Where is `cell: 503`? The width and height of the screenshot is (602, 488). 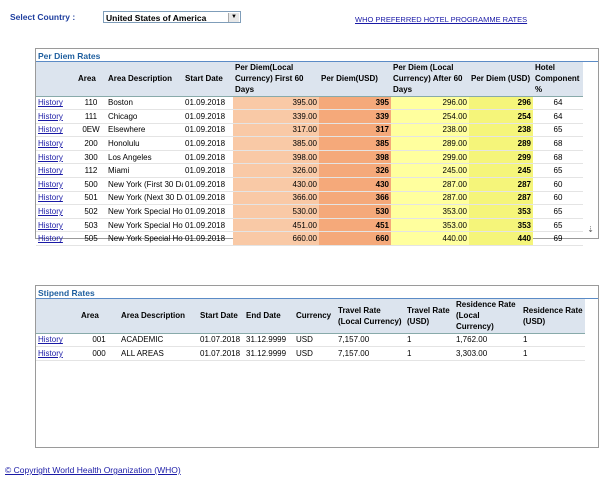
cell: 503 is located at coordinates (91, 225).